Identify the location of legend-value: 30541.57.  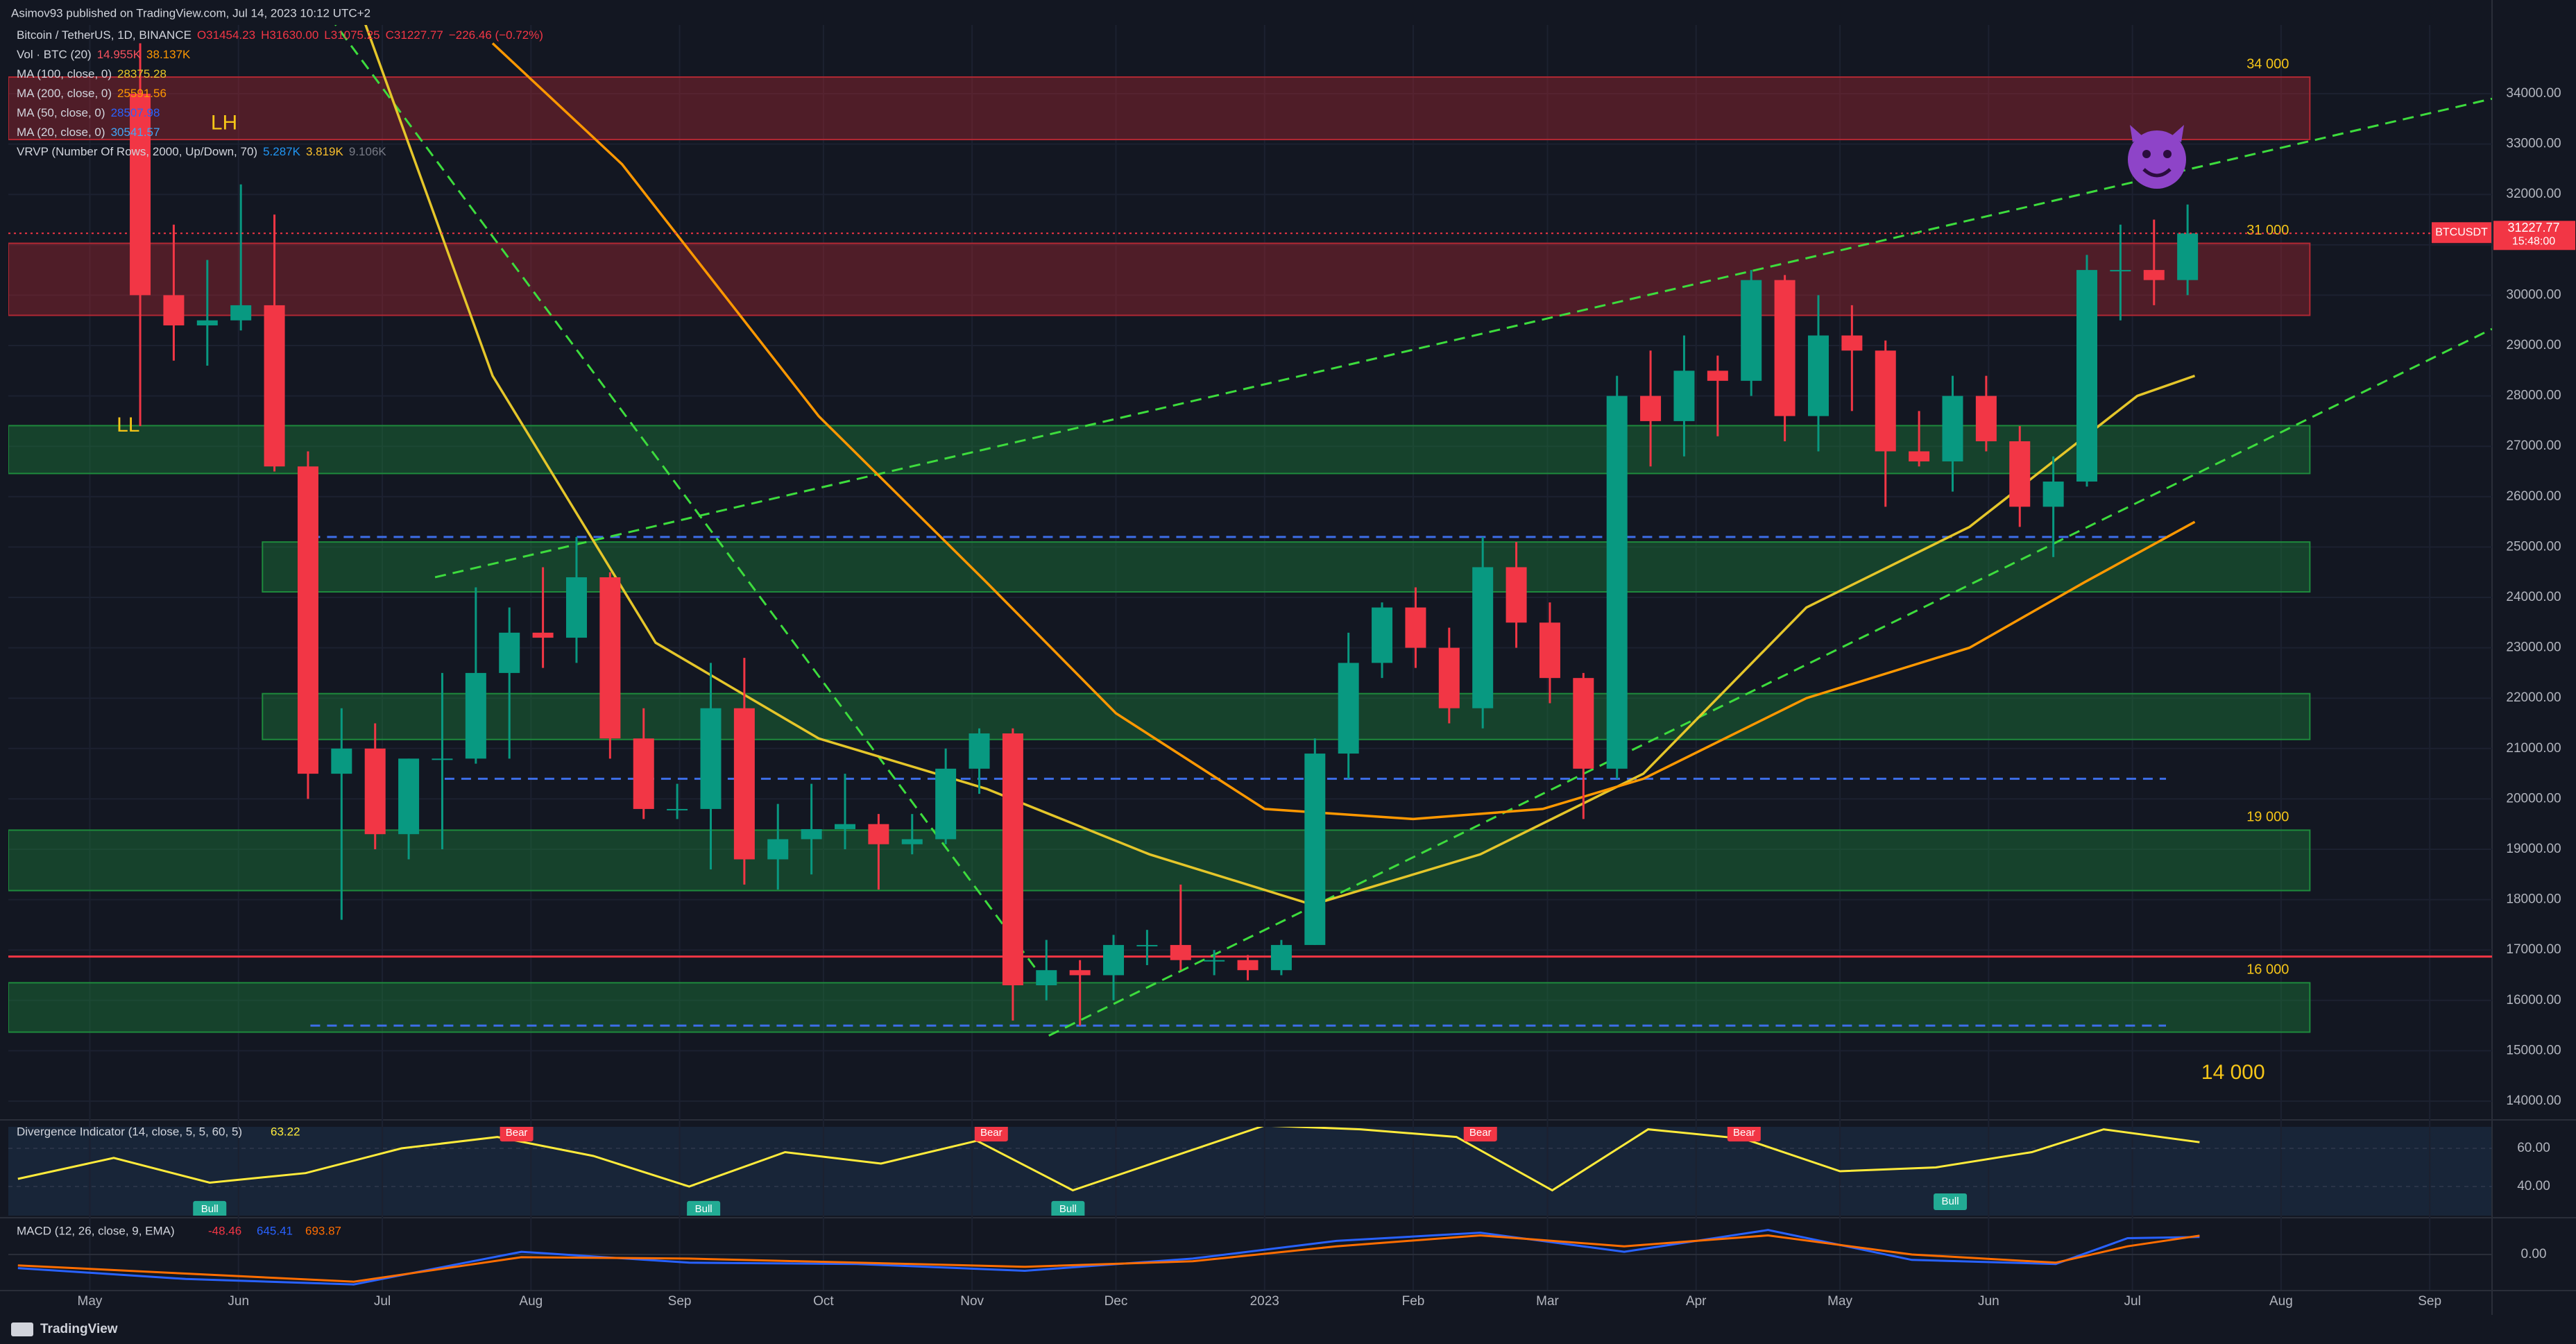
(135, 132).